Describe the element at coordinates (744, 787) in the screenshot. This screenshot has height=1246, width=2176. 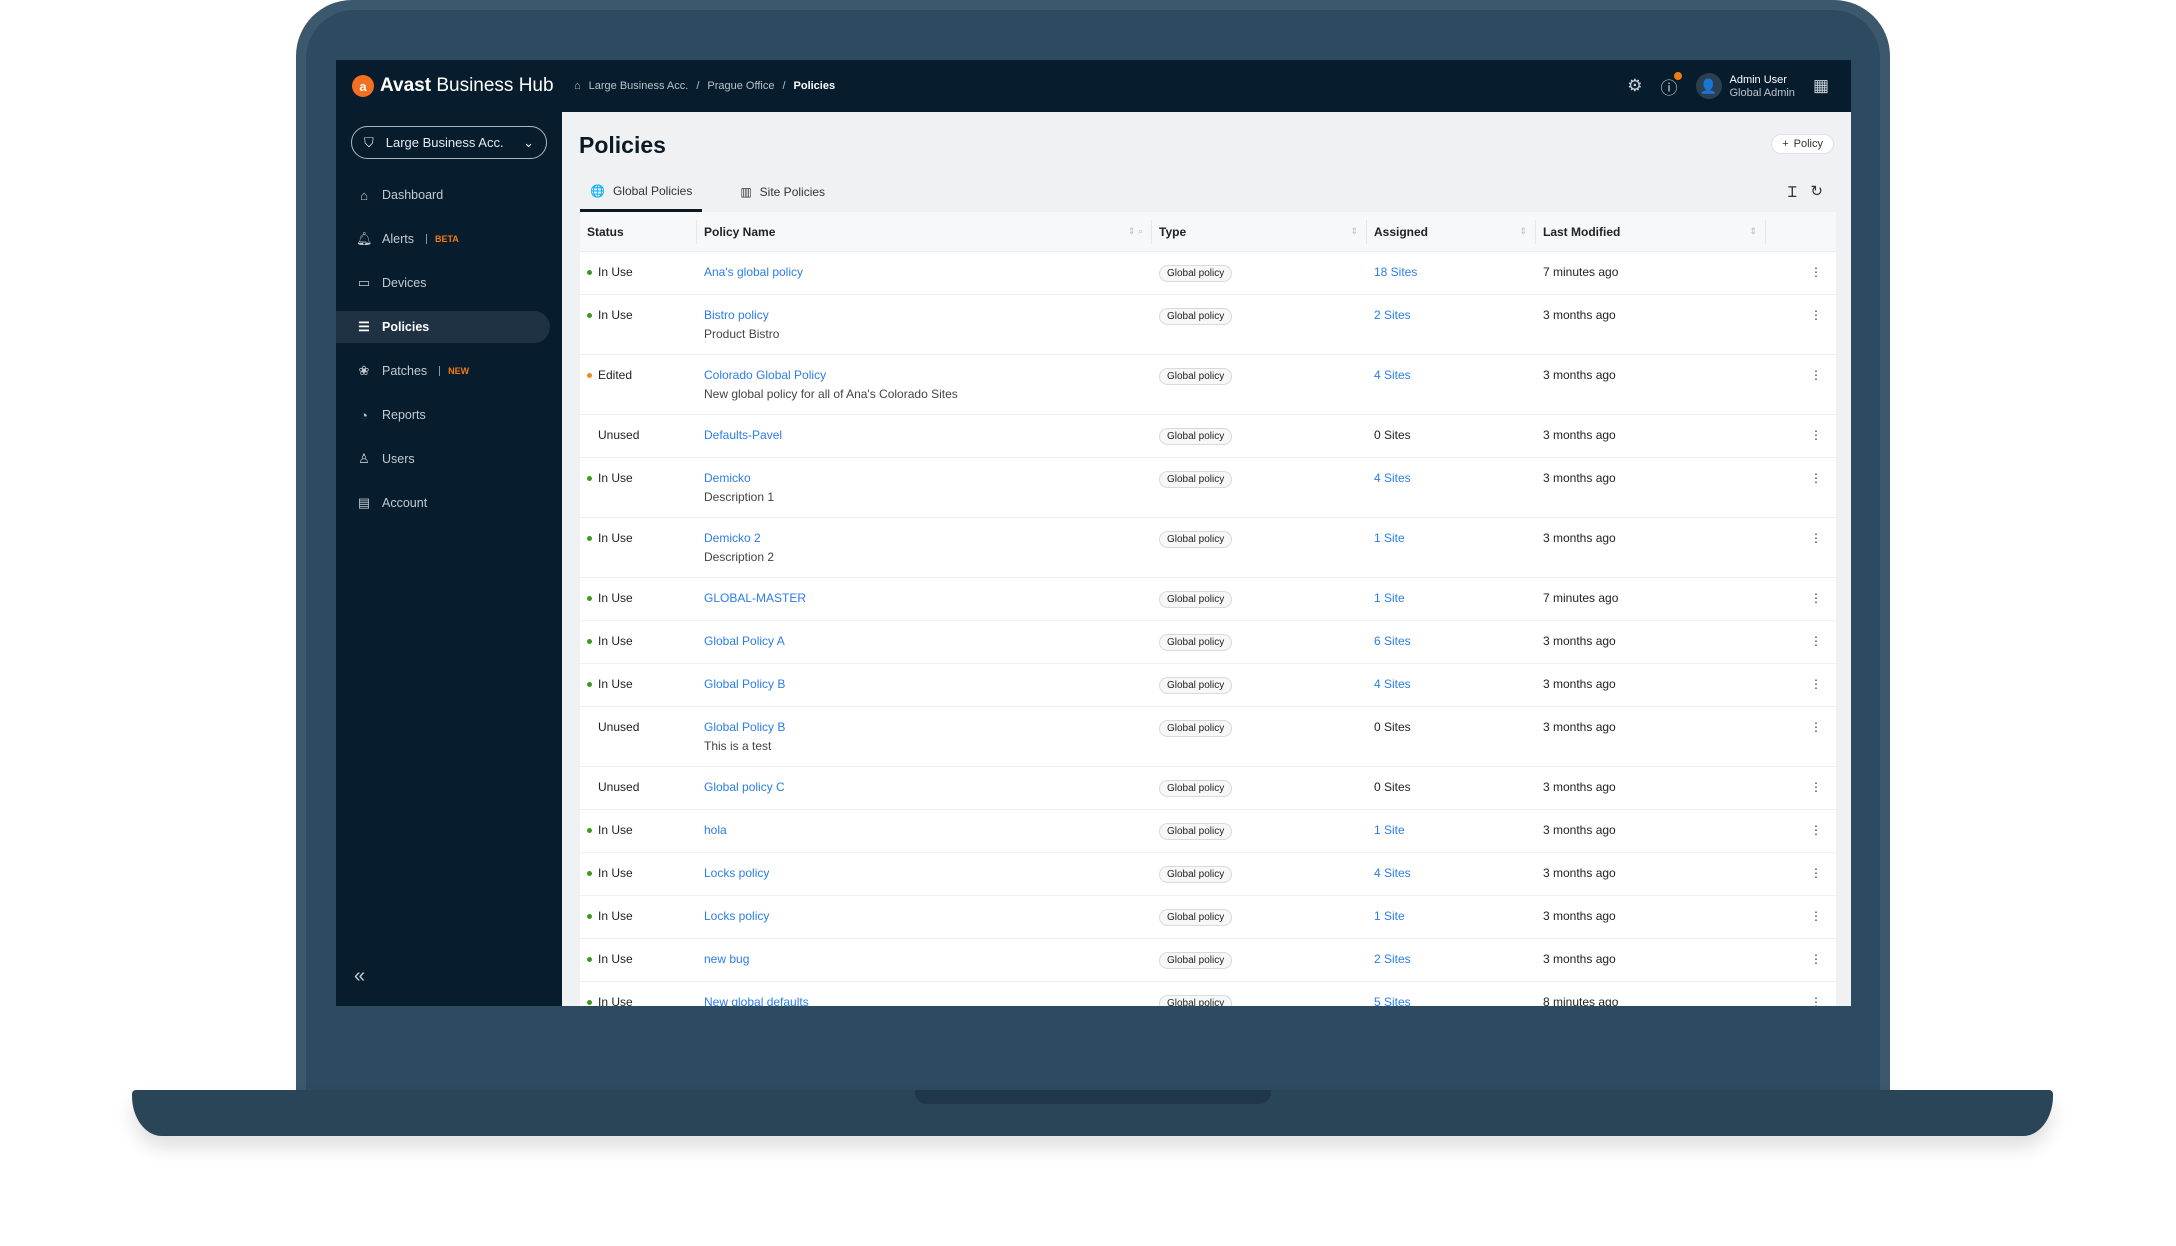
I see `policy-name-link: Global policy C` at that location.